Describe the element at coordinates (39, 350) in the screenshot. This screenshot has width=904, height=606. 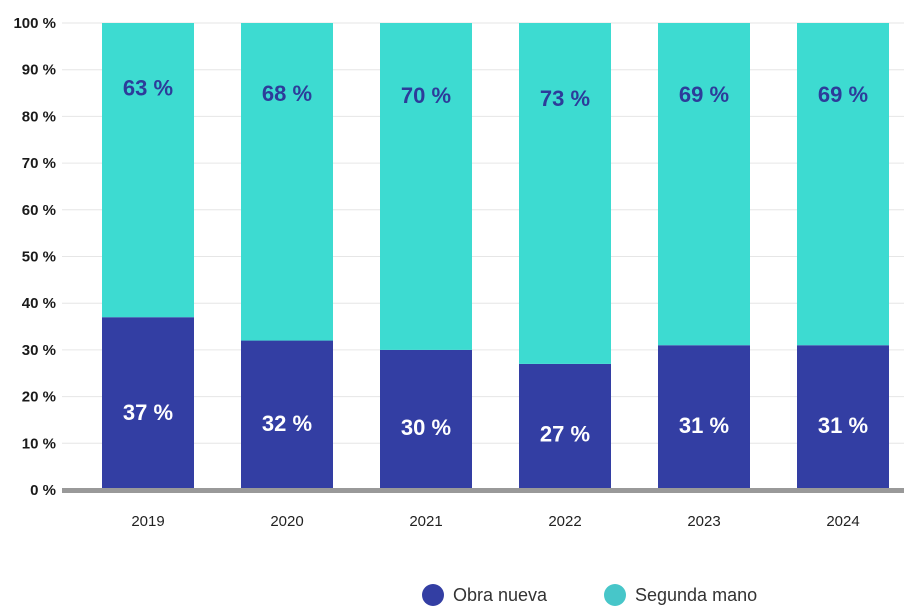
I see `y-tick-label: 30 %` at that location.